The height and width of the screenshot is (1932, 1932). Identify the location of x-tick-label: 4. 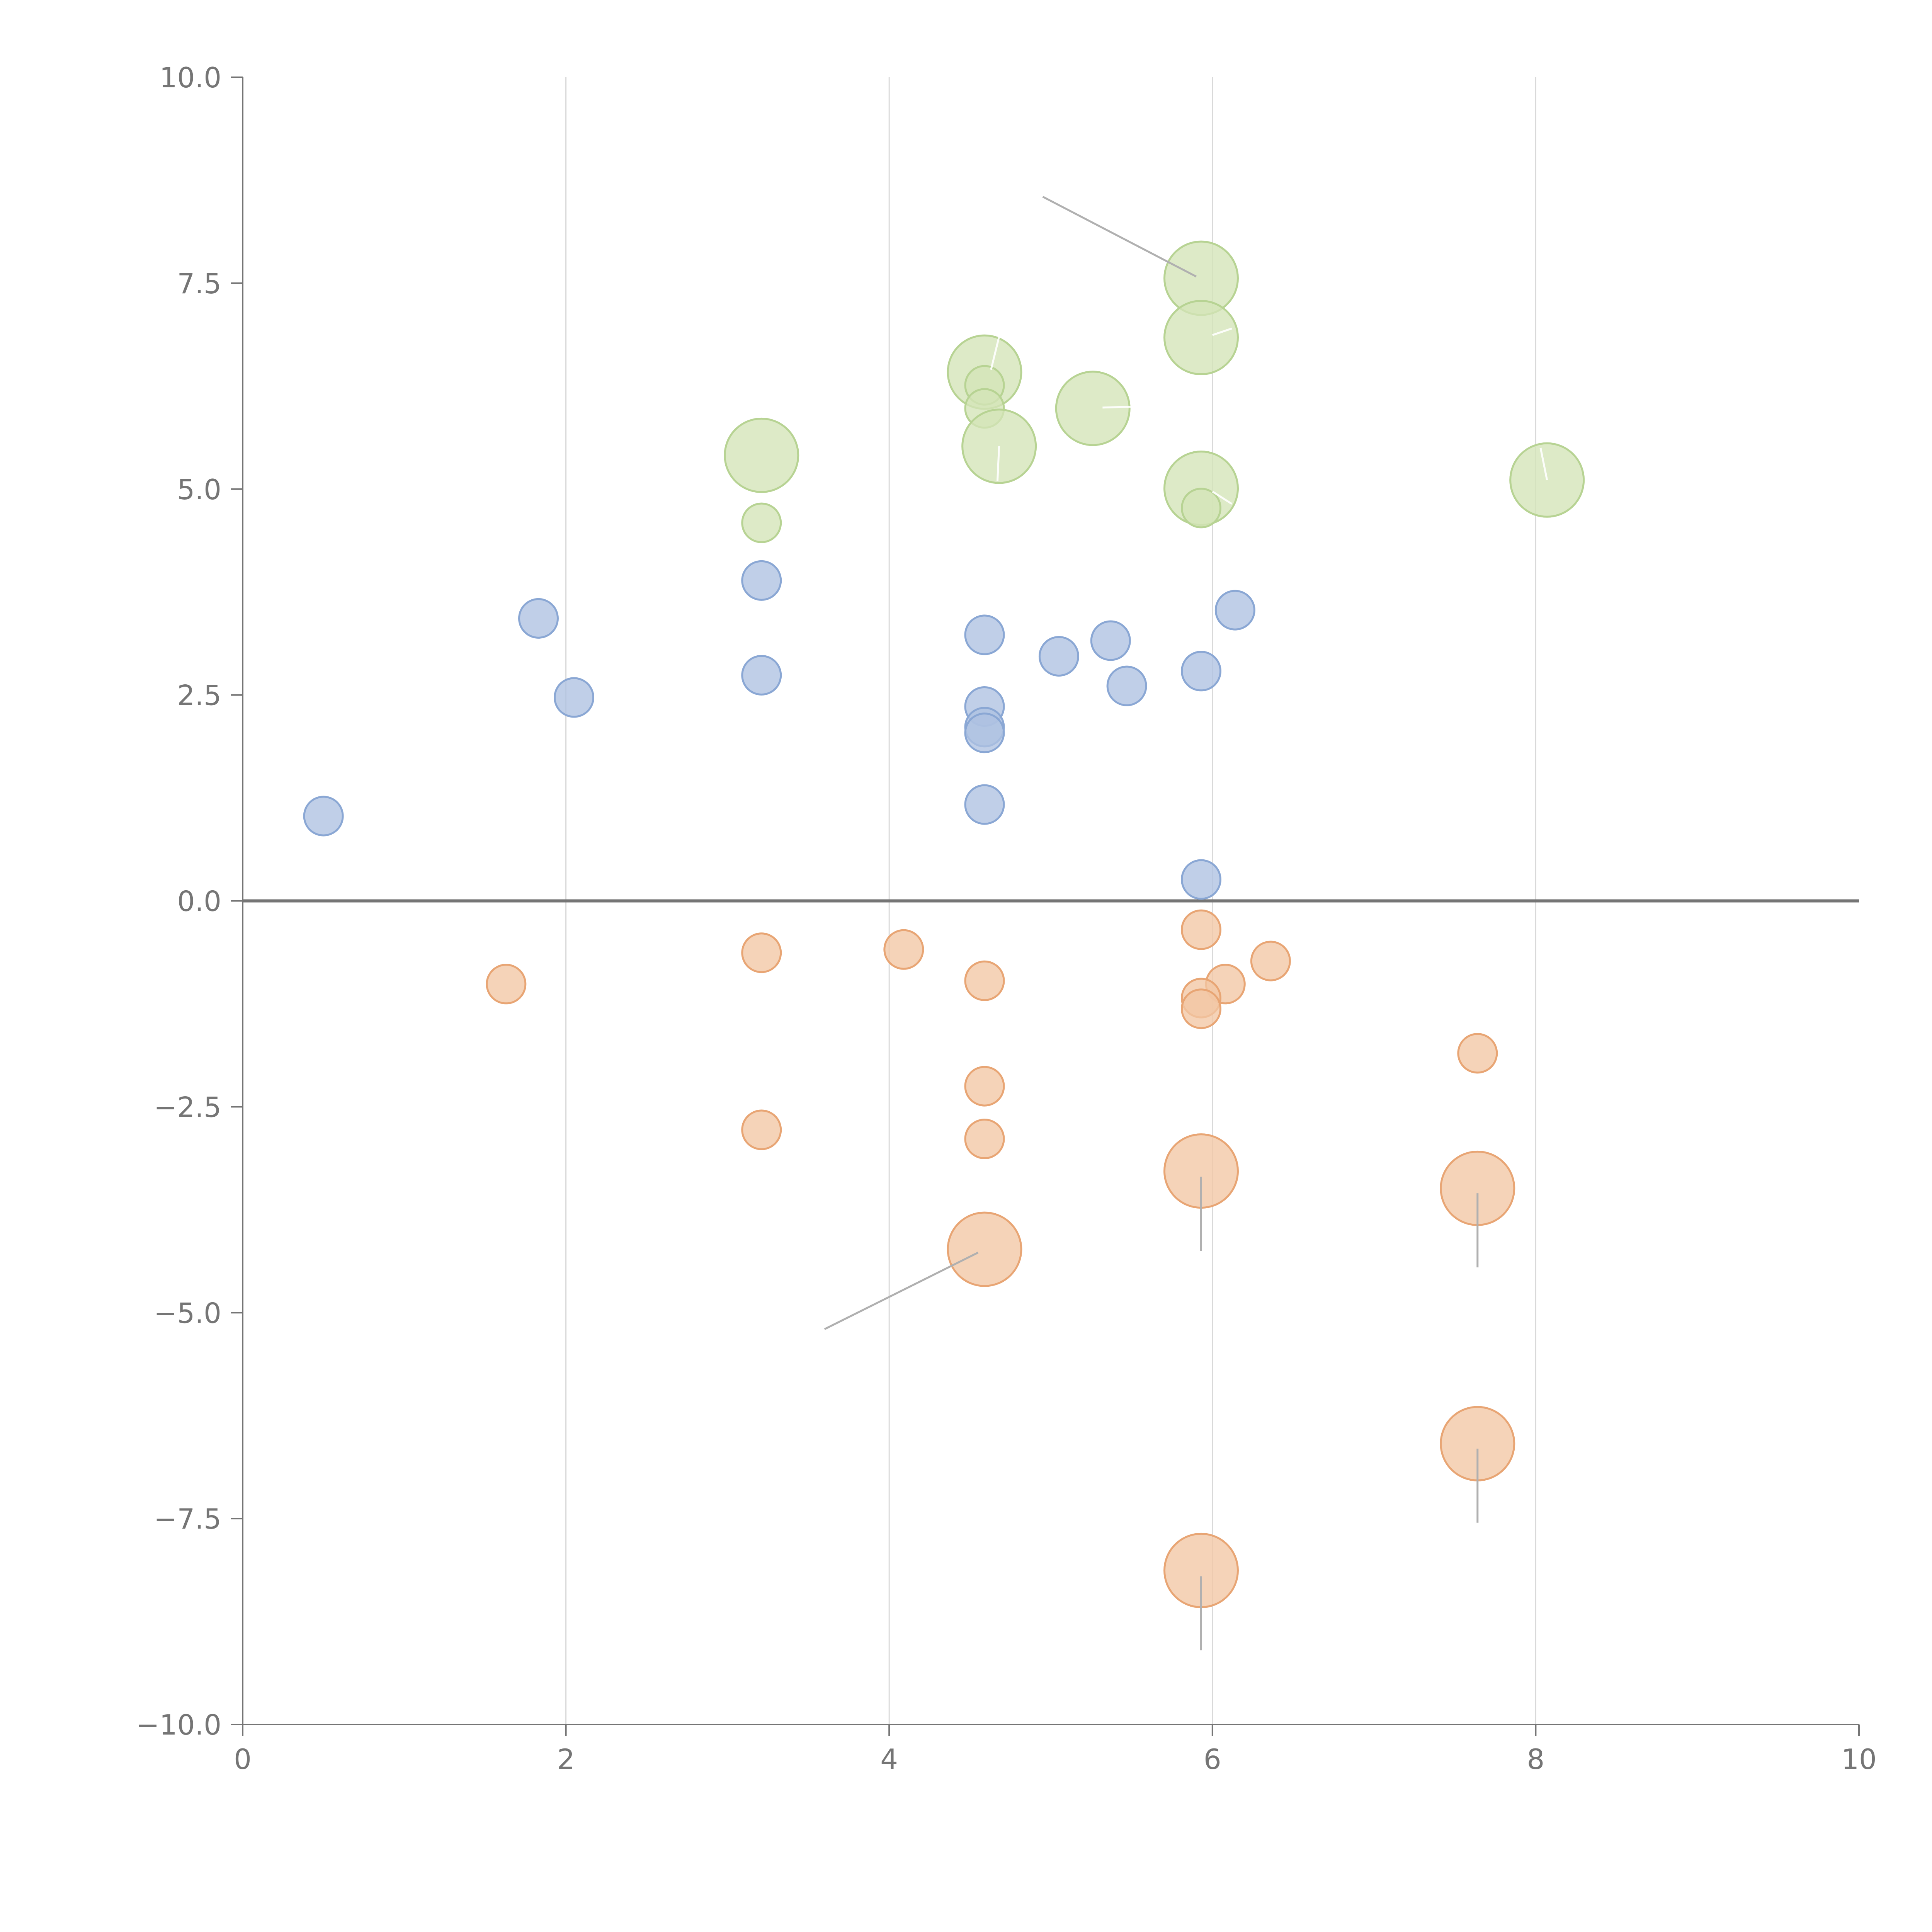
(889, 1759).